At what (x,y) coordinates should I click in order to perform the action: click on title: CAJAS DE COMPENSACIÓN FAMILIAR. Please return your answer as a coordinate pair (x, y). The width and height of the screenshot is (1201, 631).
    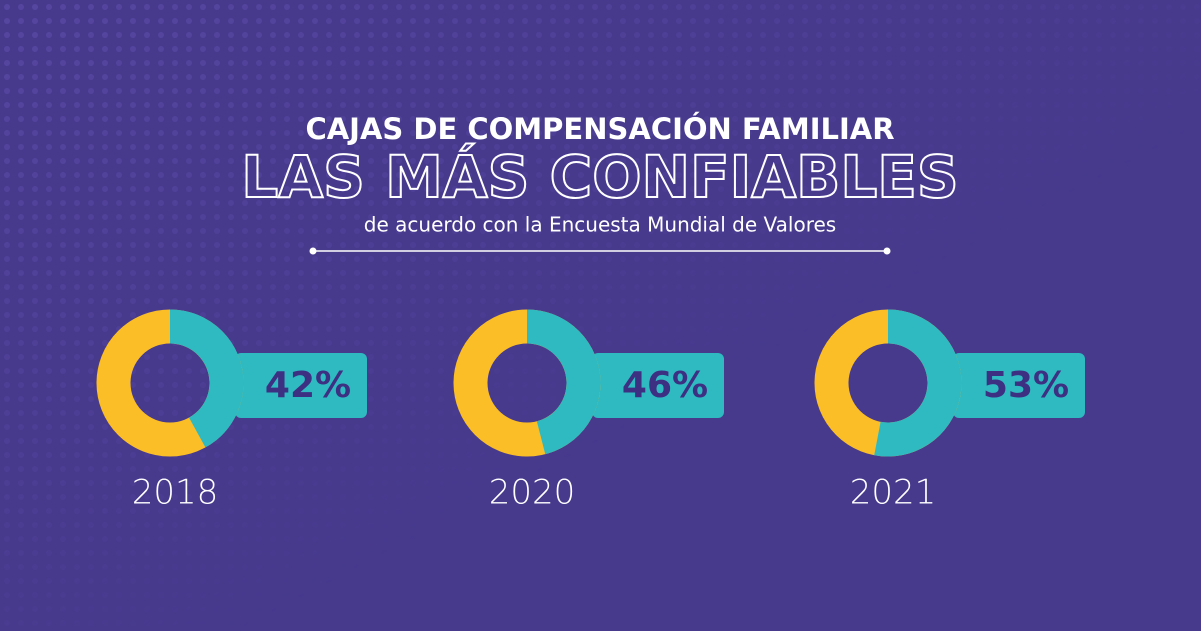
    Looking at the image, I should click on (599, 129).